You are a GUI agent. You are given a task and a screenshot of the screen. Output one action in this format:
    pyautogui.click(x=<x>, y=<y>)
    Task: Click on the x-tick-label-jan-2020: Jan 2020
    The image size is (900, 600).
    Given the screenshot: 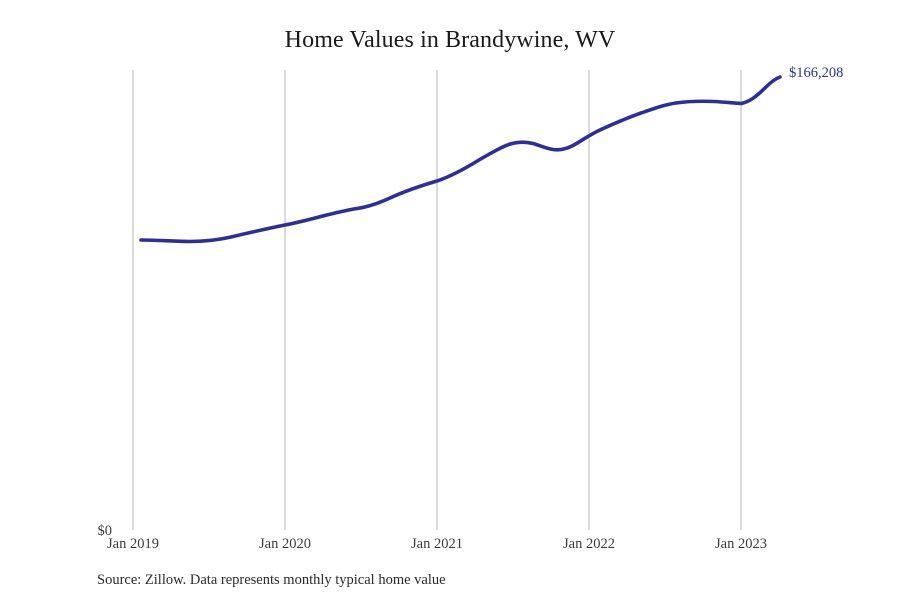 What is the action you would take?
    pyautogui.click(x=285, y=544)
    